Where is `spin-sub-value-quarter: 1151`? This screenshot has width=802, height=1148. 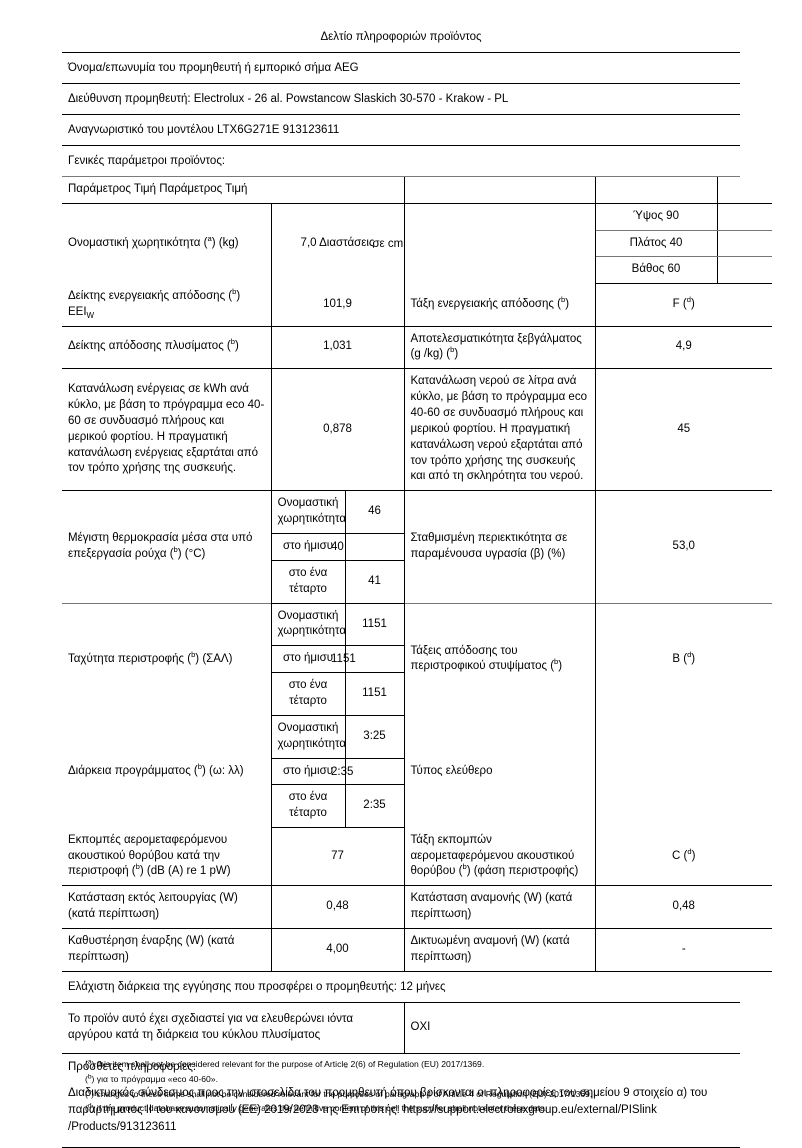
spin-sub-value-quarter: 1151 is located at coordinates (375, 694).